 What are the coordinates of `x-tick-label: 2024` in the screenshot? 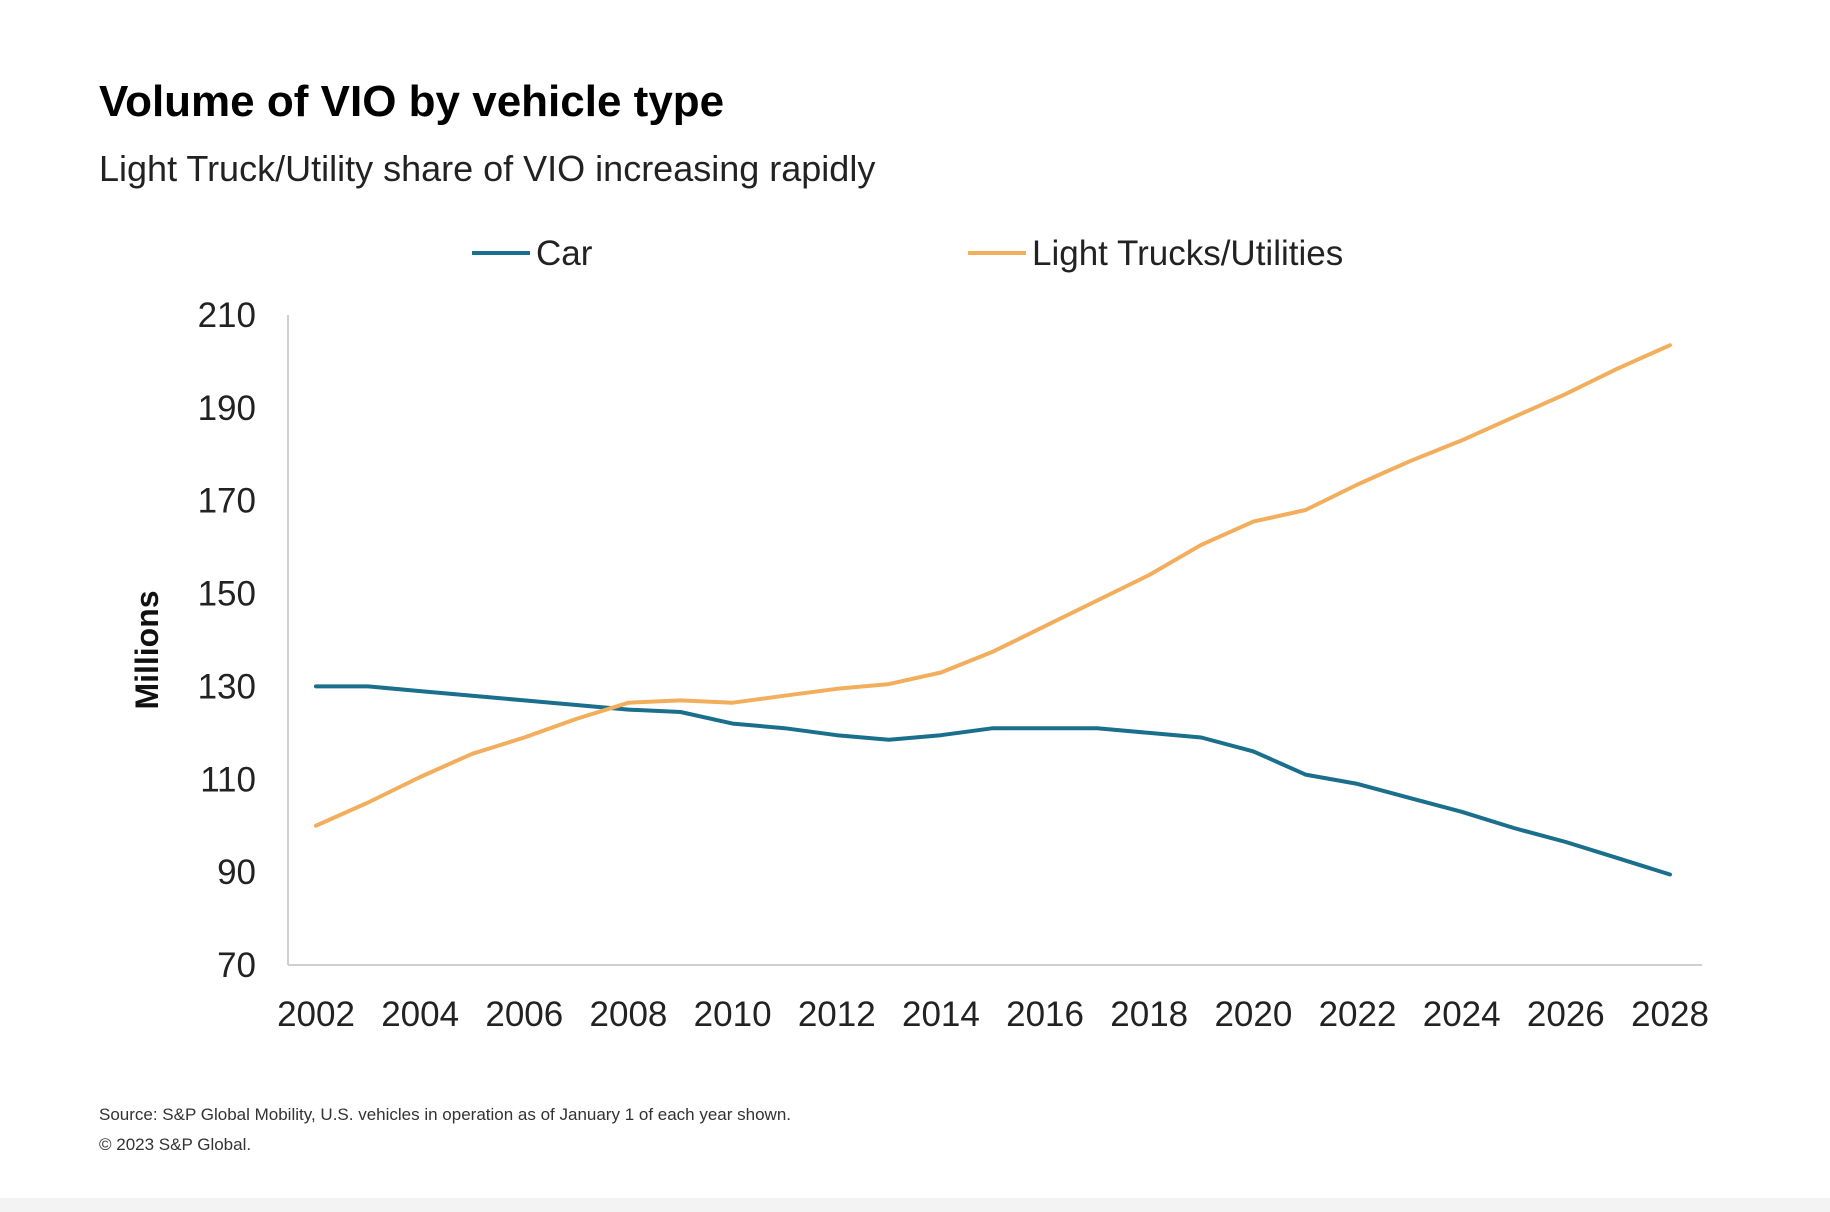 It's located at (1462, 1014).